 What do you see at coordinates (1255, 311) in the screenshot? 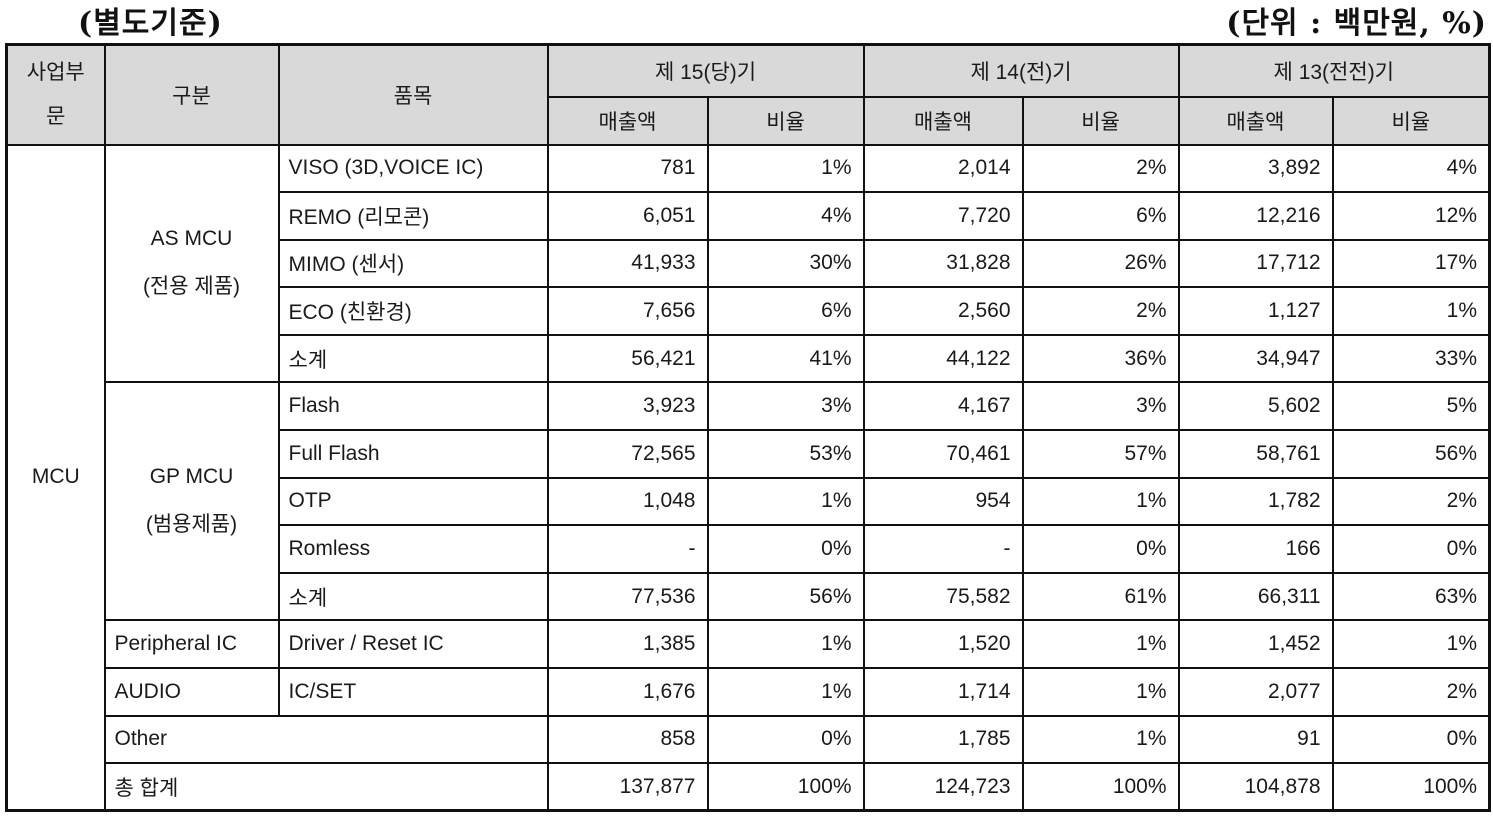
I see `sales-cell: 1,127` at bounding box center [1255, 311].